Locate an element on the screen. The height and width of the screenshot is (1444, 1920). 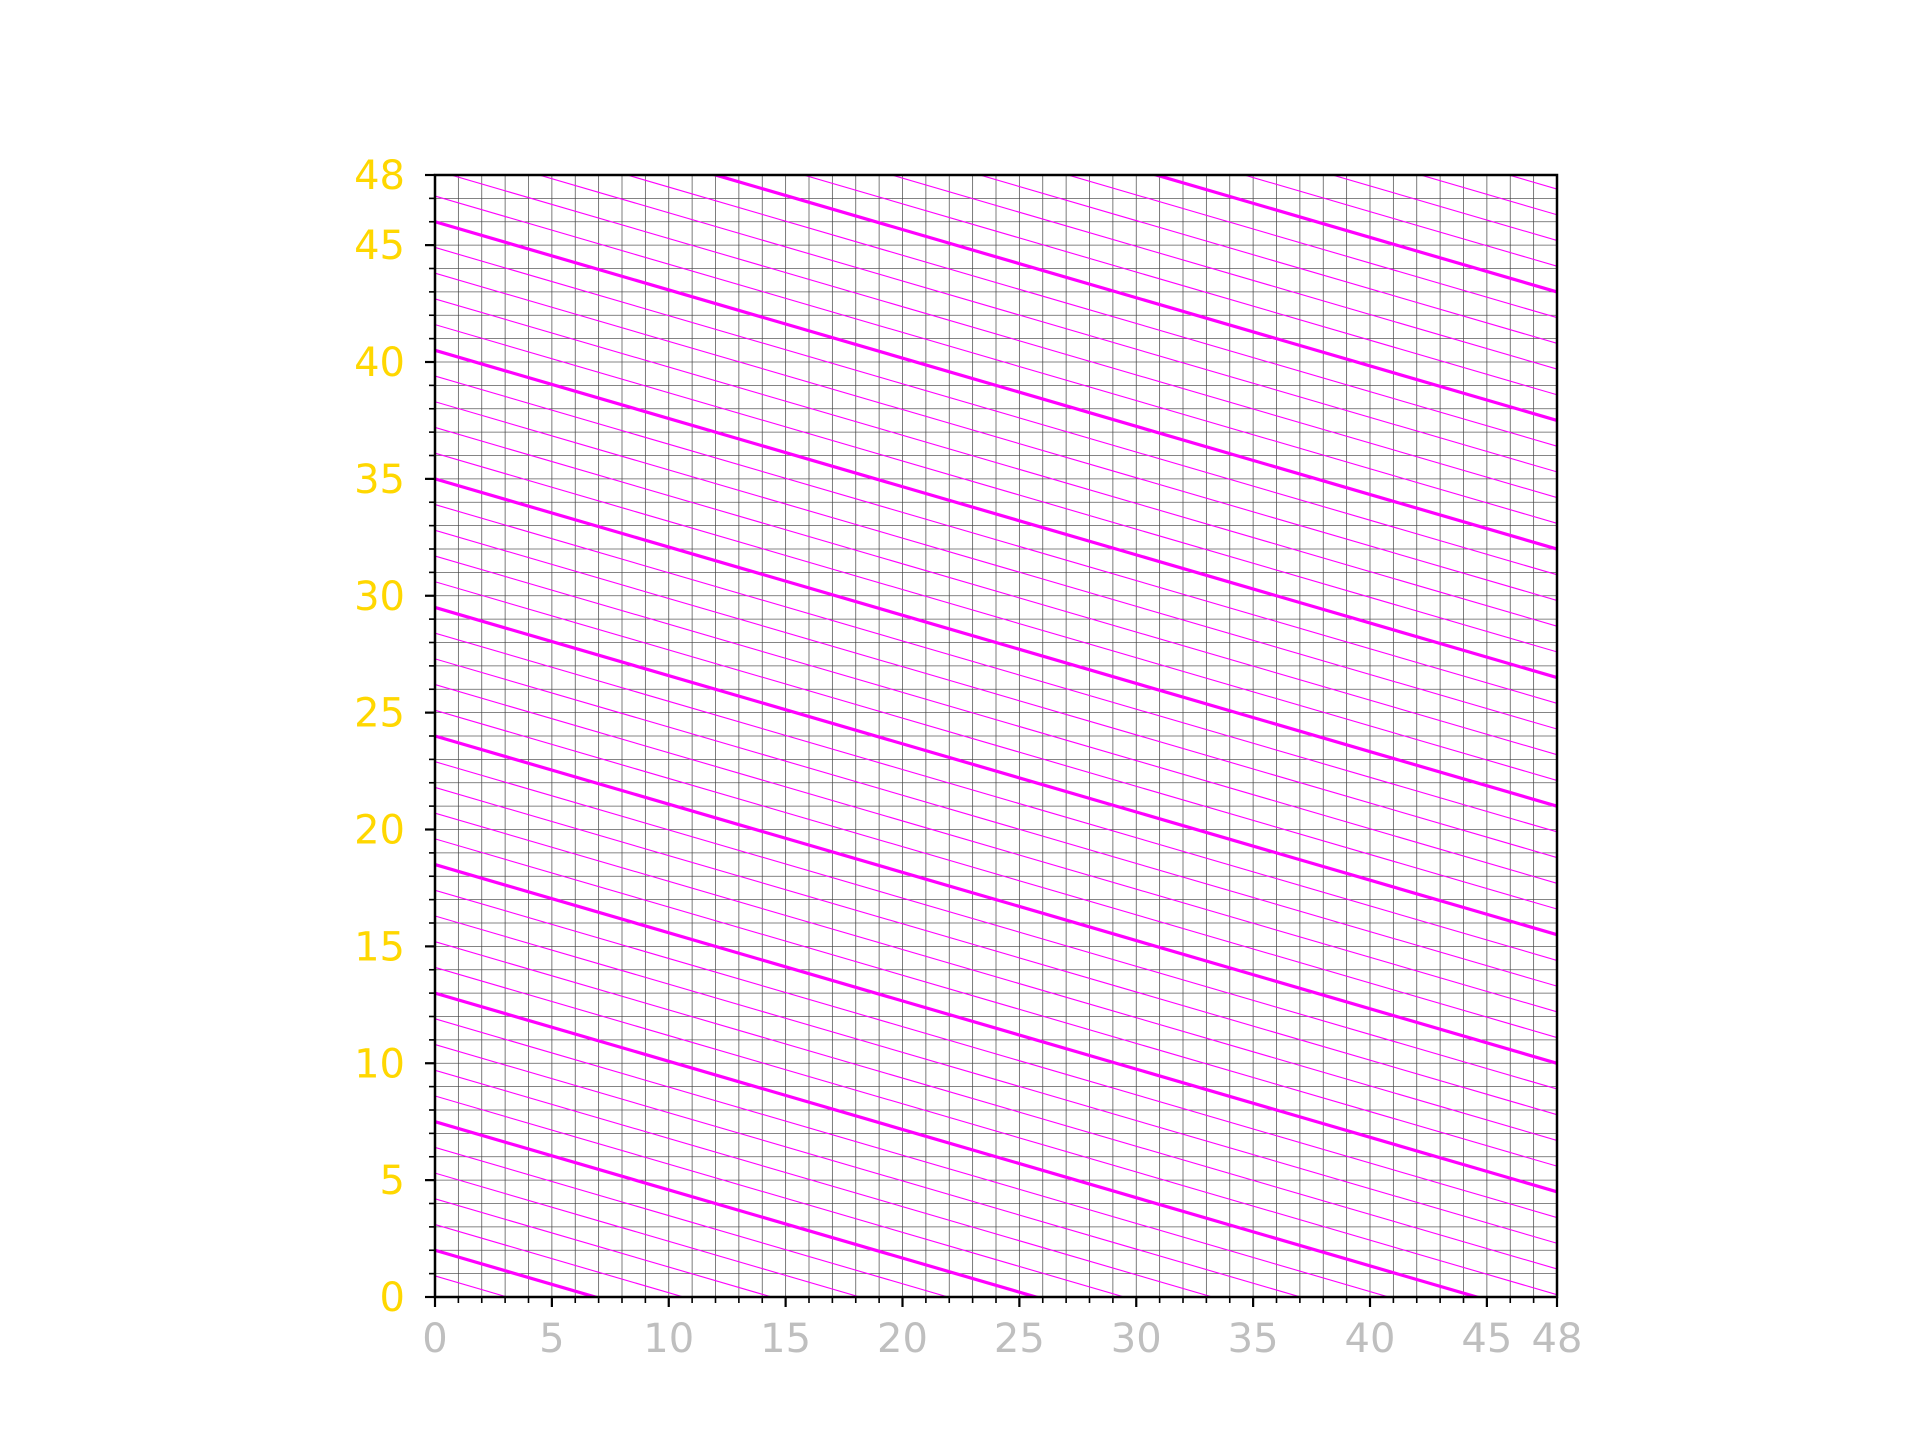
x-tick-label: 25 is located at coordinates (1019, 1339).